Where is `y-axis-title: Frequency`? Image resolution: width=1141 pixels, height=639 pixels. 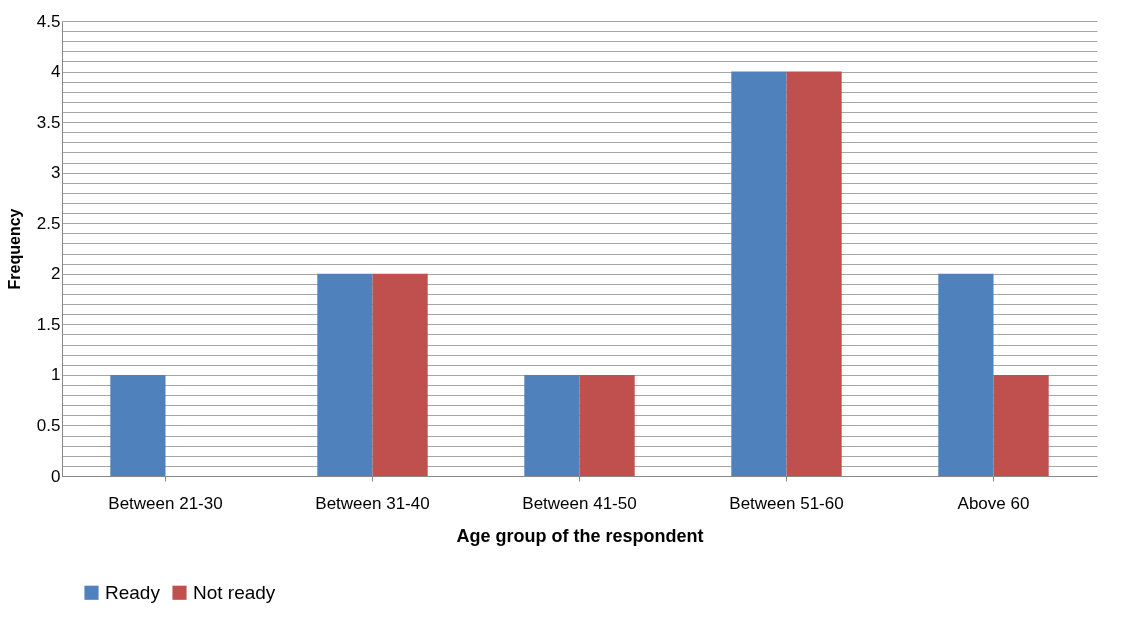
y-axis-title: Frequency is located at coordinates (14, 249).